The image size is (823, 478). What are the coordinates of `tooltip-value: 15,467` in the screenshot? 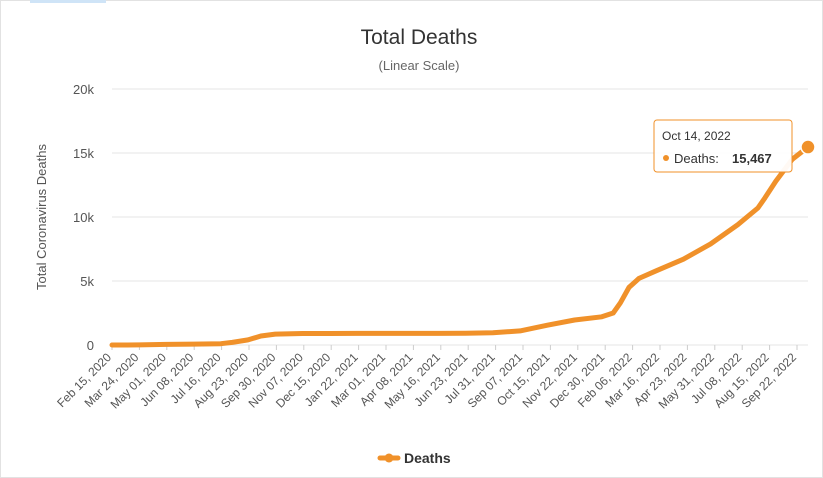 It's located at (752, 158).